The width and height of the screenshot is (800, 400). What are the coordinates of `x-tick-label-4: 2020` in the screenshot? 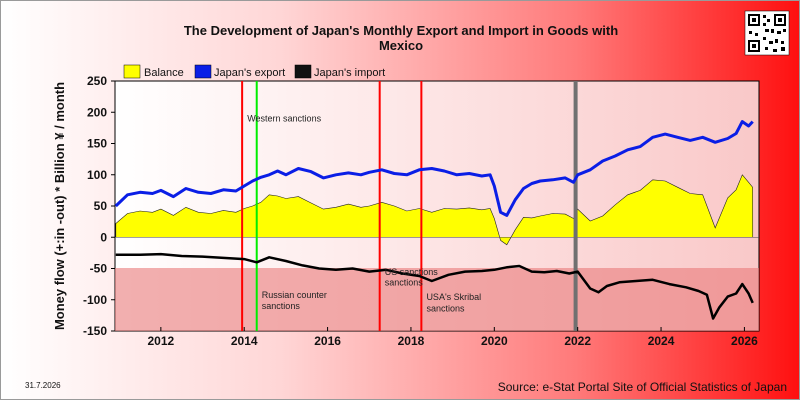 It's located at (494, 341).